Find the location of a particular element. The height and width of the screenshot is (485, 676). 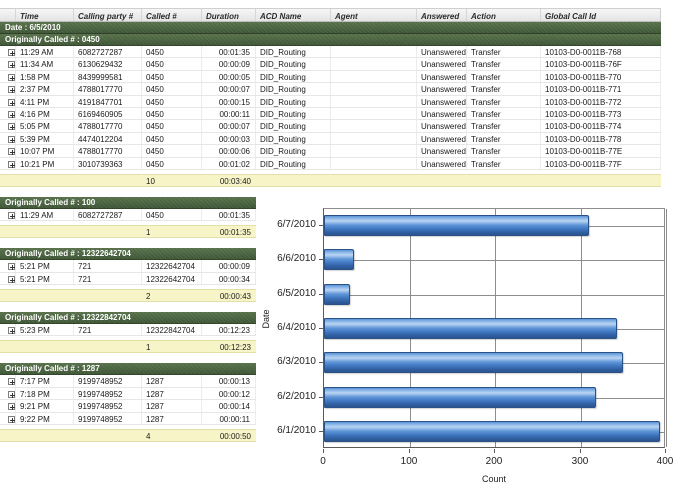

cell-calling-party: 9199748952 is located at coordinates (108, 418).